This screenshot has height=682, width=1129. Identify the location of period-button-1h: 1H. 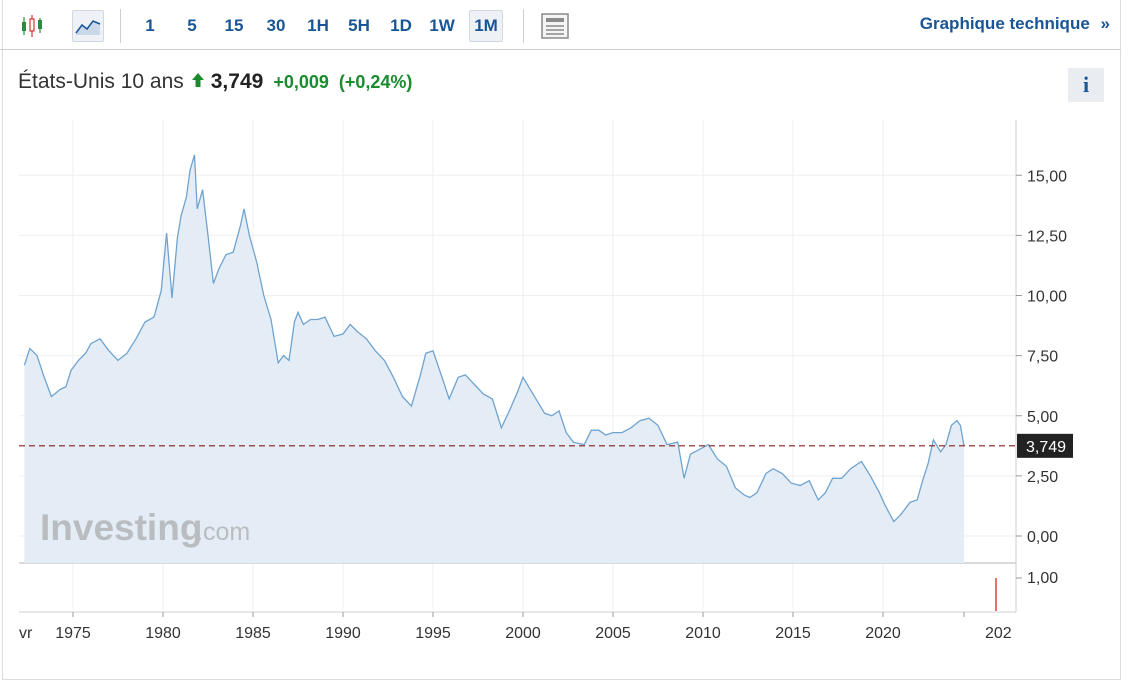
(318, 25).